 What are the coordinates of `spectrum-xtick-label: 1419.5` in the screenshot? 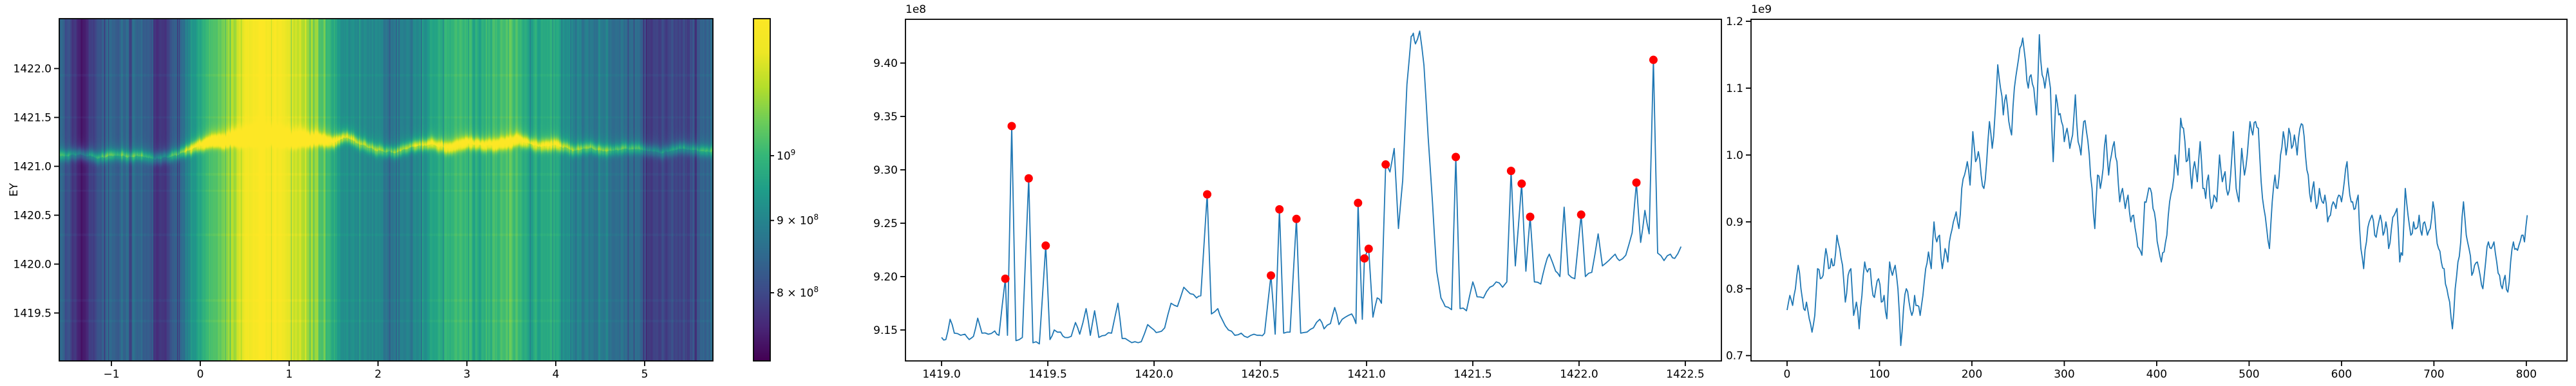 It's located at (1047, 374).